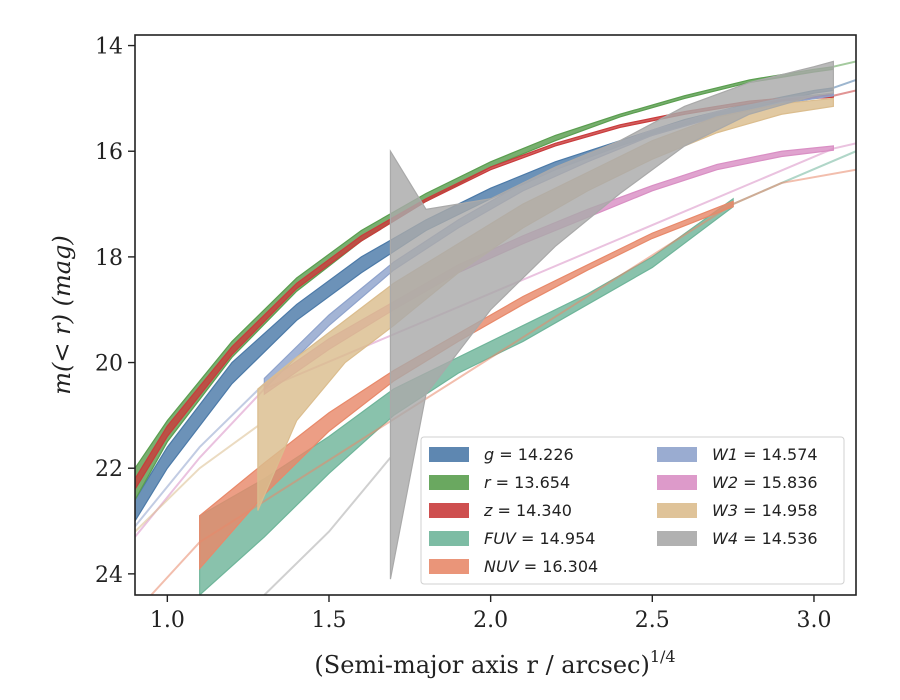 The width and height of the screenshot is (900, 700). What do you see at coordinates (541, 566) in the screenshot?
I see `legend-label: NUV = 16.304` at bounding box center [541, 566].